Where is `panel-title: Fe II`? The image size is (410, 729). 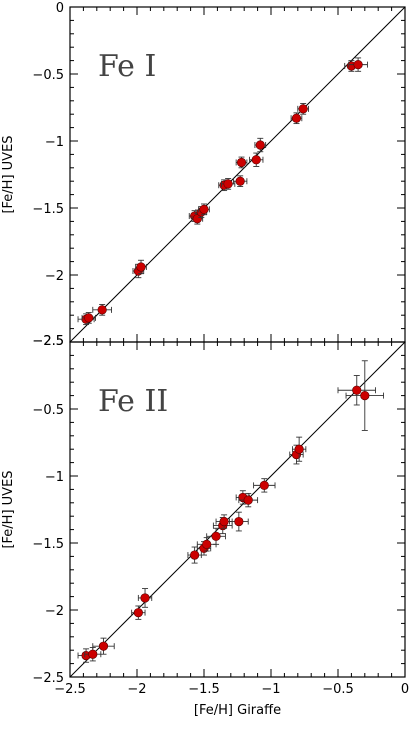 panel-title: Fe II is located at coordinates (133, 401).